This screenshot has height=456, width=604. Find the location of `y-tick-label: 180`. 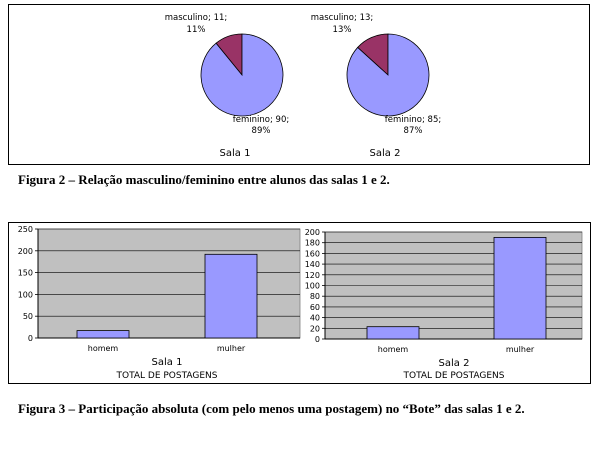

y-tick-label: 180 is located at coordinates (312, 243).